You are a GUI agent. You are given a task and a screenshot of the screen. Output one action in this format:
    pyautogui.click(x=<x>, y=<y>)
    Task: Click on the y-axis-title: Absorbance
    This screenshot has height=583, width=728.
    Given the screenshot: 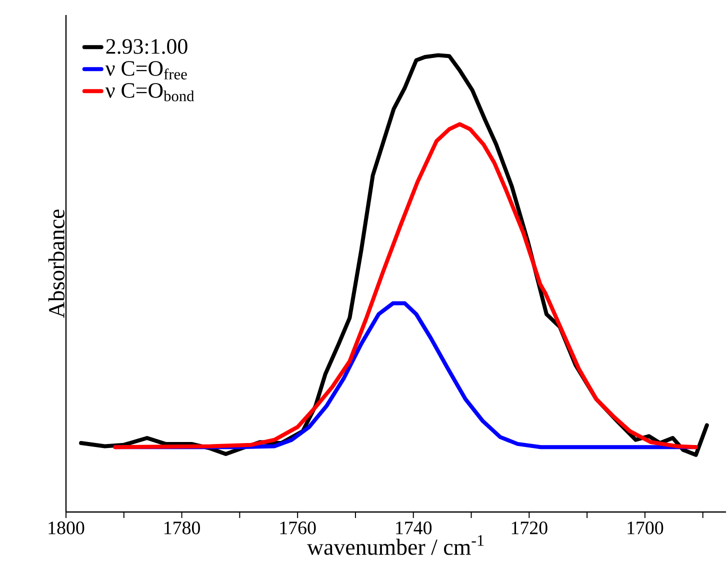 What is the action you would take?
    pyautogui.click(x=56, y=264)
    